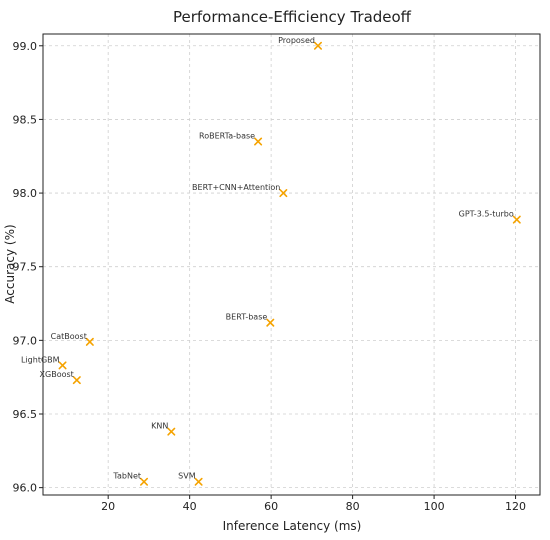  I want to click on y-tick-label: 98.5, so click(25, 119).